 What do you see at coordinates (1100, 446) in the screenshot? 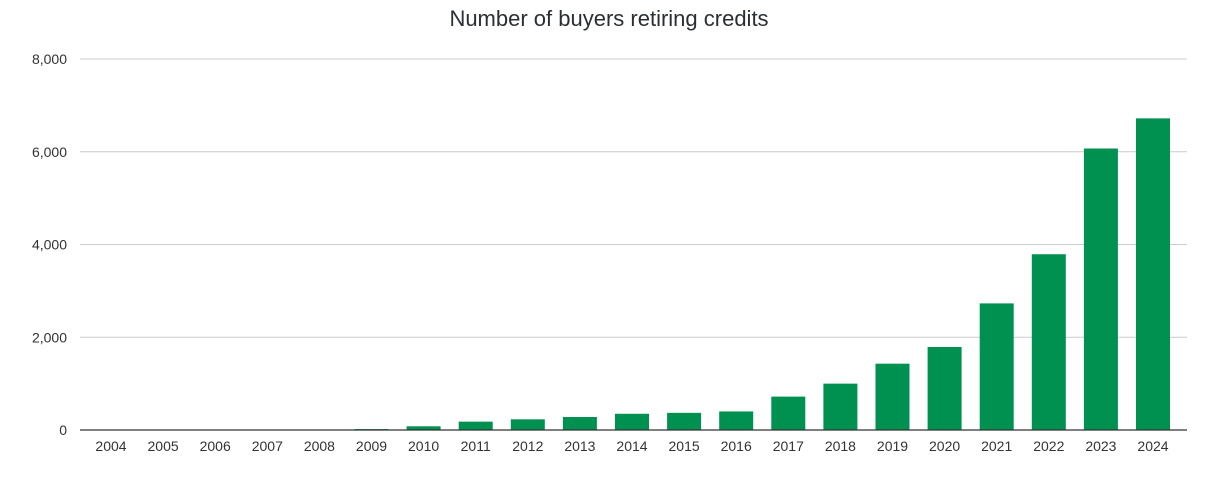
I see `x-tick-label: 2023` at bounding box center [1100, 446].